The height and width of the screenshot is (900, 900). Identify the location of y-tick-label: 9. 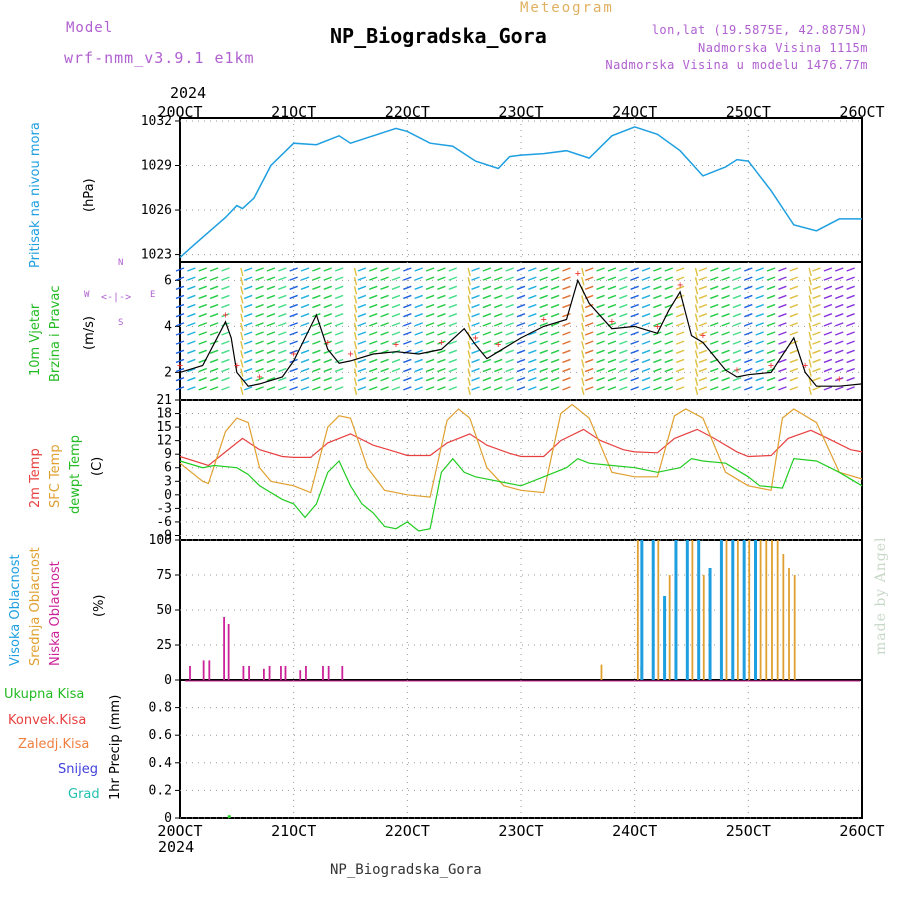
(168, 454).